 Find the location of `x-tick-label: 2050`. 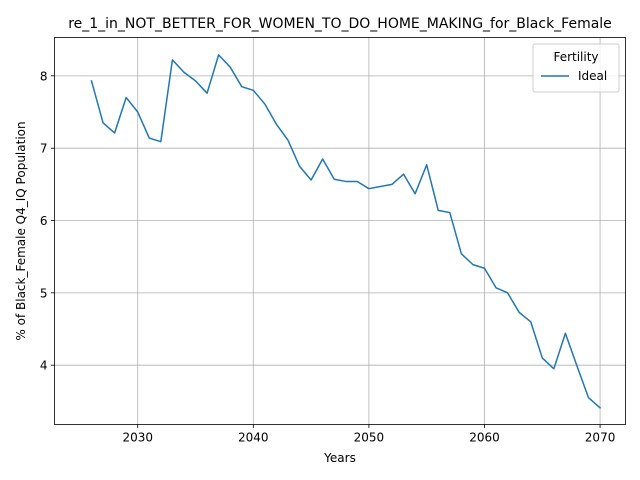

x-tick-label: 2050 is located at coordinates (369, 438).